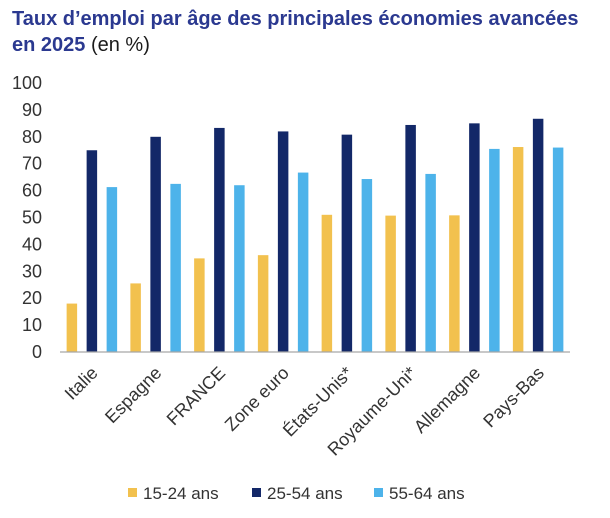 The height and width of the screenshot is (518, 610). What do you see at coordinates (27, 83) in the screenshot?
I see `y-tick-label: 100` at bounding box center [27, 83].